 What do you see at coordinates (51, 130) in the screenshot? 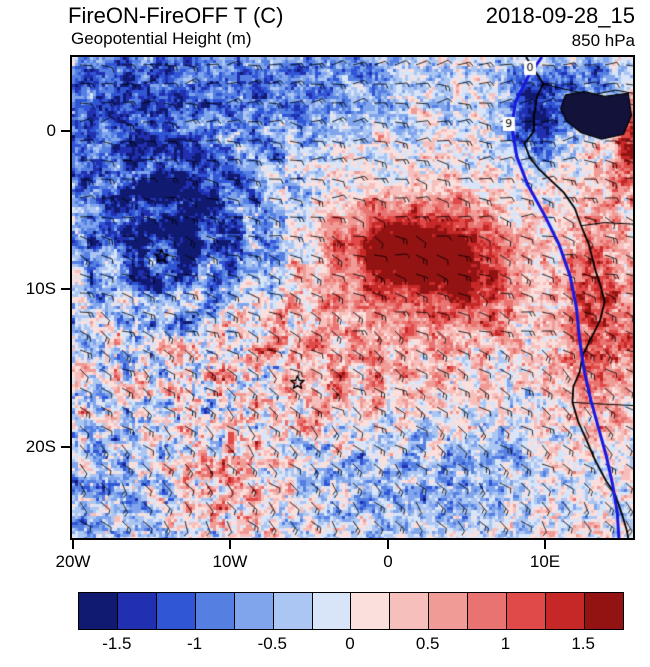
I see `y-axis-label-0: 0` at bounding box center [51, 130].